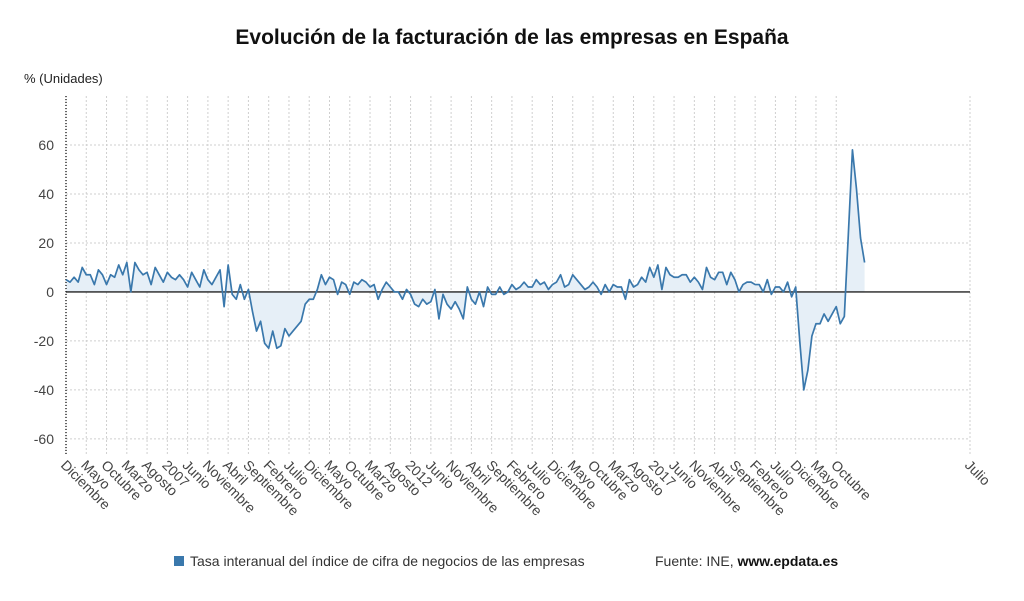 This screenshot has width=1024, height=601. I want to click on y-tick-label: 20, so click(46, 243).